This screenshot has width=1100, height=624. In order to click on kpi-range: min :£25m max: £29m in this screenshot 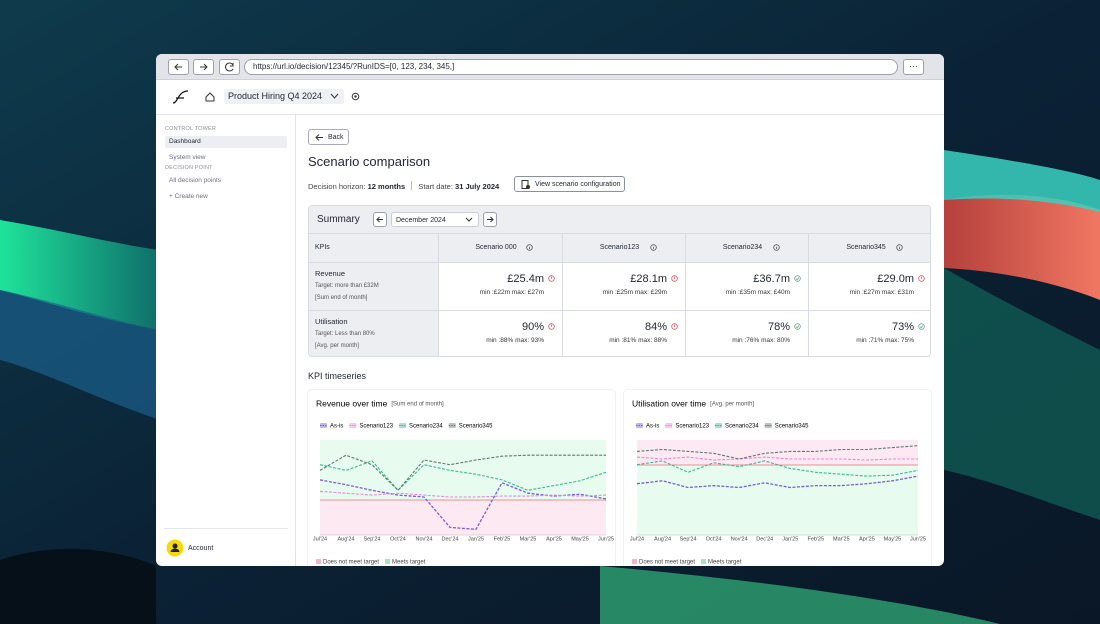, I will do `click(634, 292)`.